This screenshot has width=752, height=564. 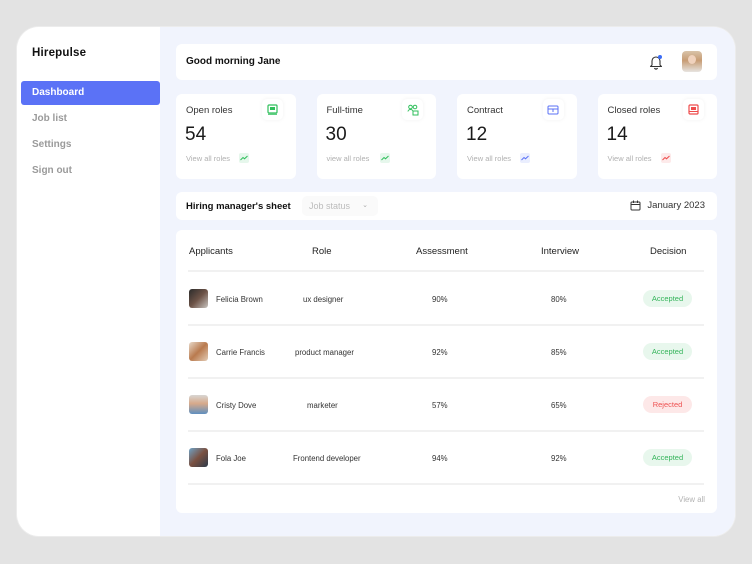 I want to click on id-card-icon, so click(x=272, y=109).